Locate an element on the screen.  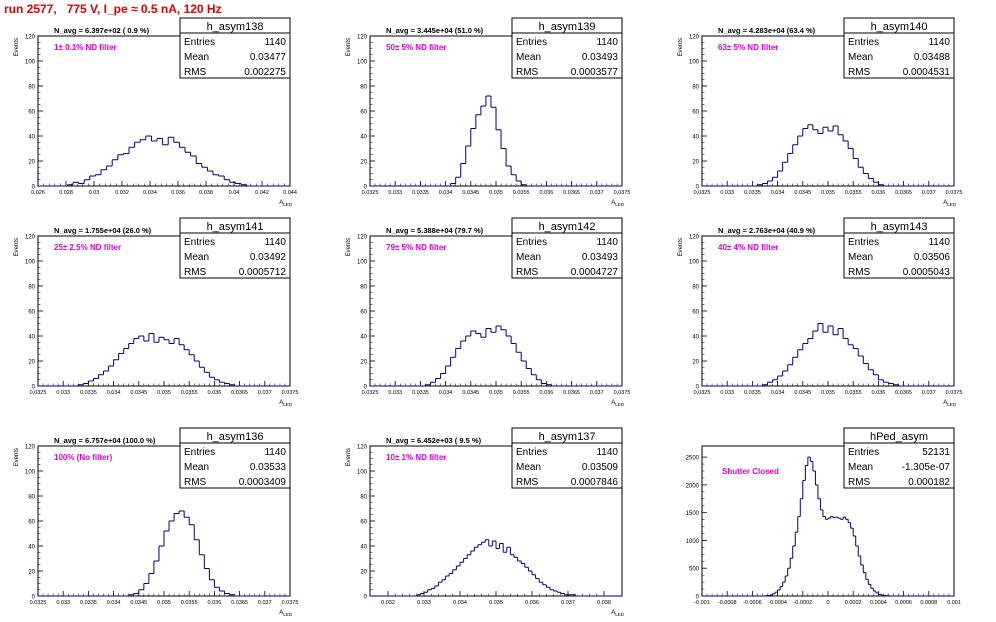
y-tick-label: 2000 is located at coordinates (693, 486).